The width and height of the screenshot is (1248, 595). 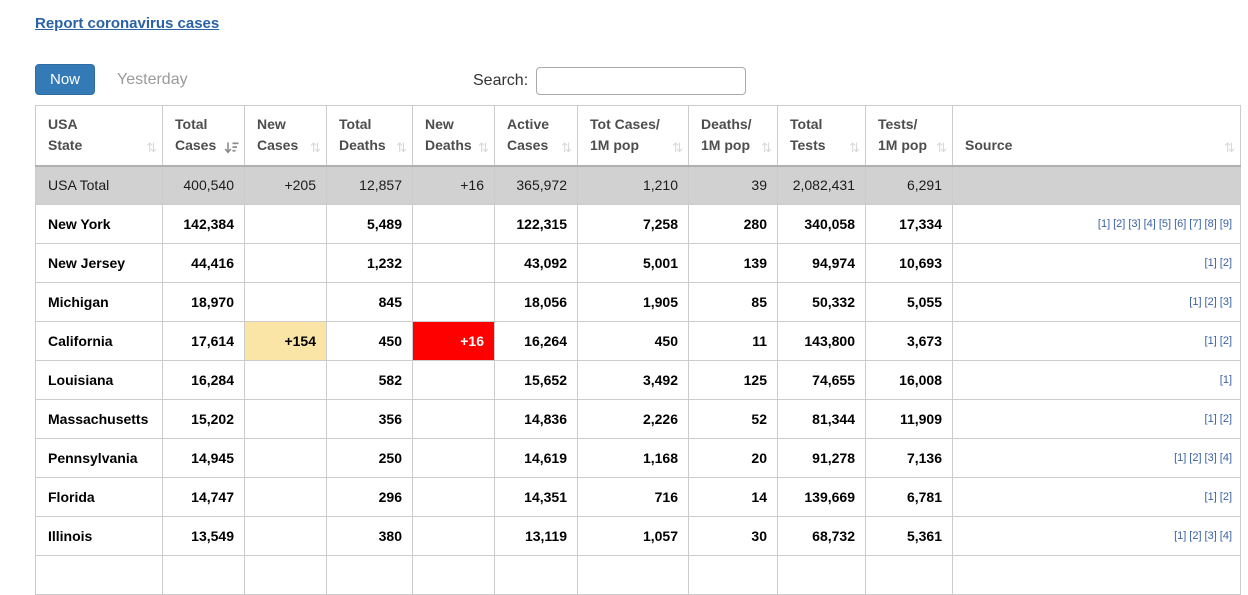 What do you see at coordinates (641, 81) in the screenshot?
I see `search-input` at bounding box center [641, 81].